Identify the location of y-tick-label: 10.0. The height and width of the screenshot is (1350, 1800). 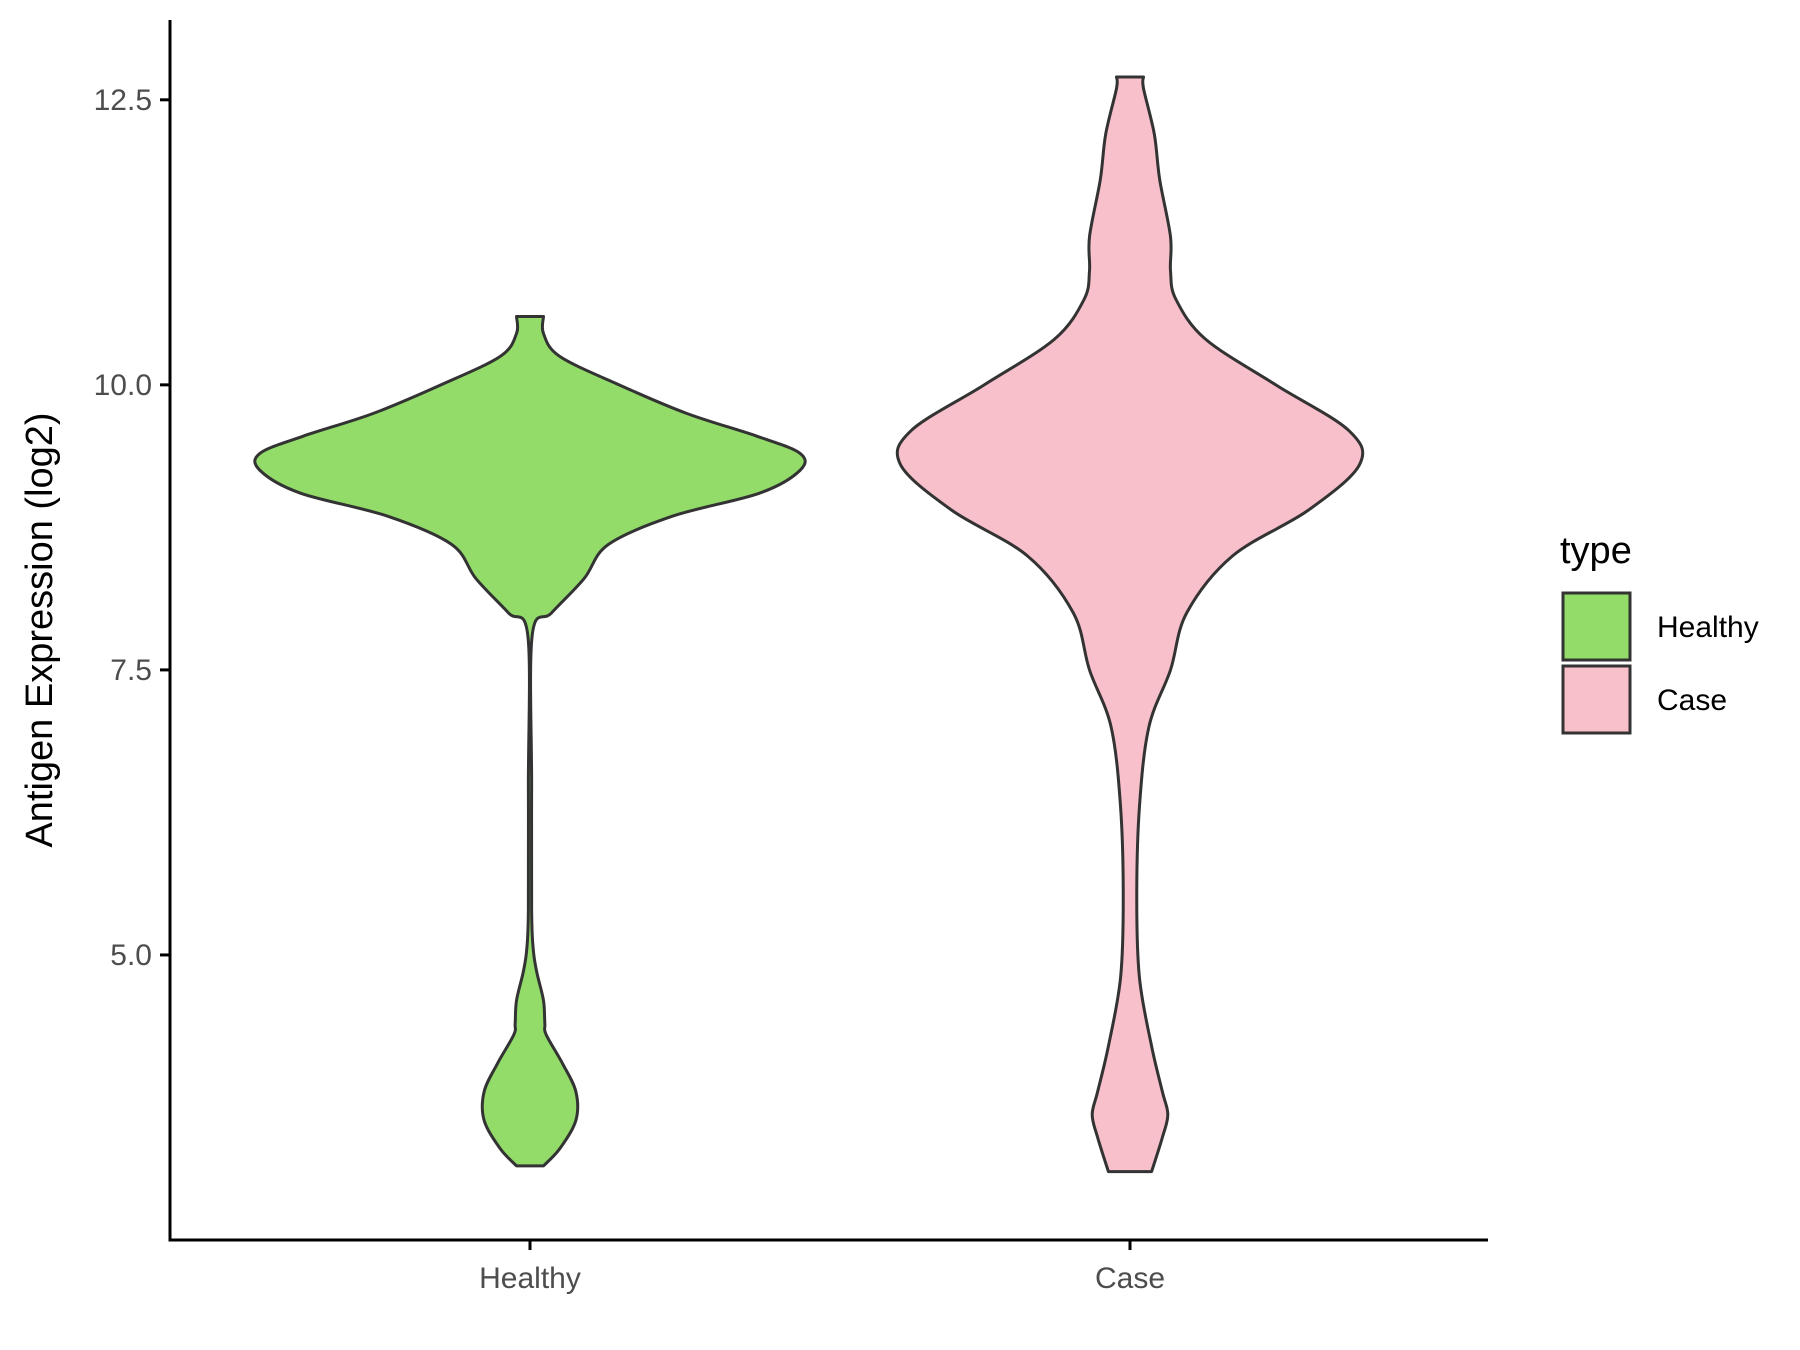
(123, 385).